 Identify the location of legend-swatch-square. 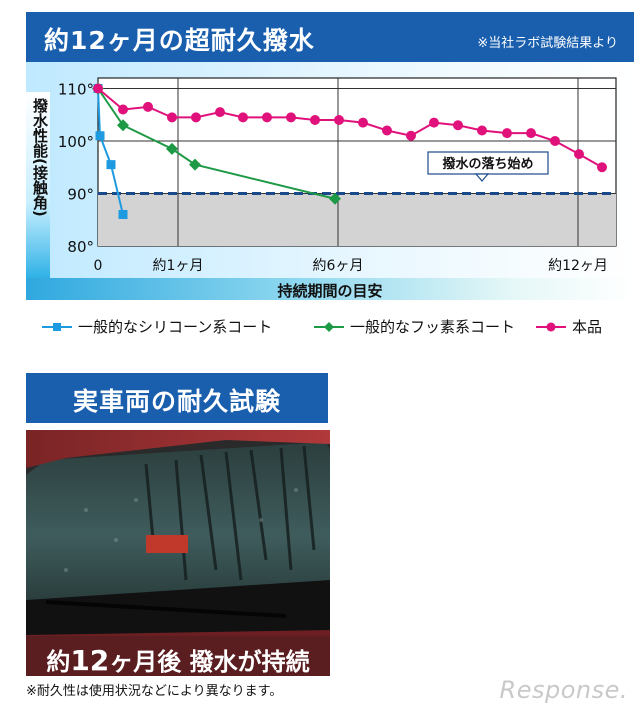
(57, 327).